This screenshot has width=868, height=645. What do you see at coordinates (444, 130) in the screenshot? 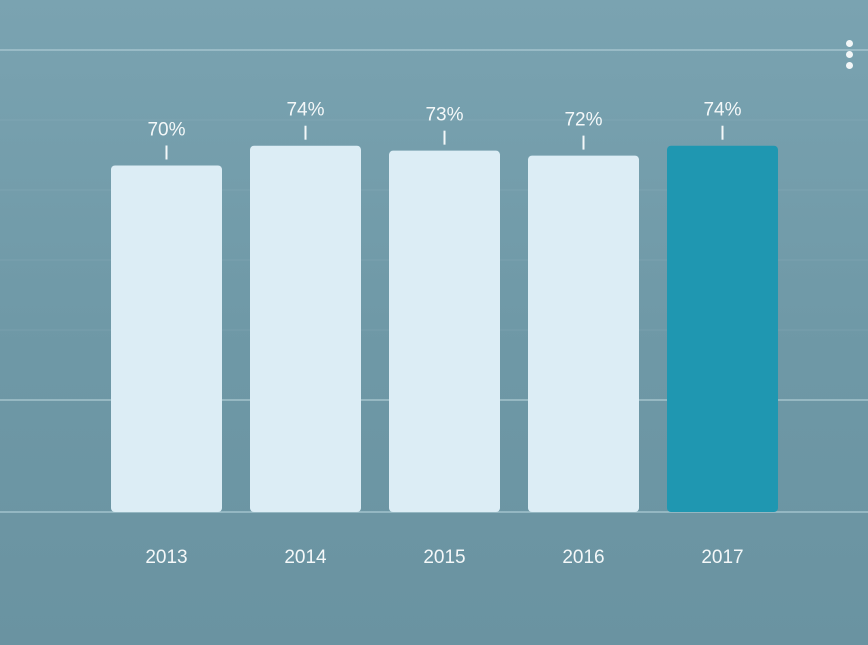
I see `value-labels: 70% 74% 73% 72% 74%` at bounding box center [444, 130].